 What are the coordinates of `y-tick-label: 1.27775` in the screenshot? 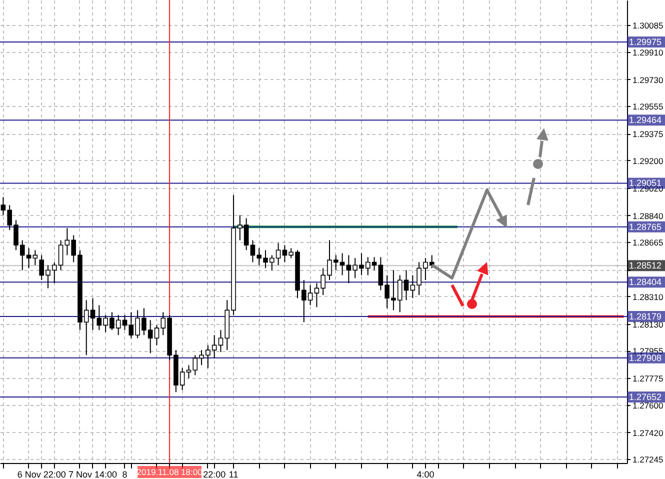 It's located at (648, 379).